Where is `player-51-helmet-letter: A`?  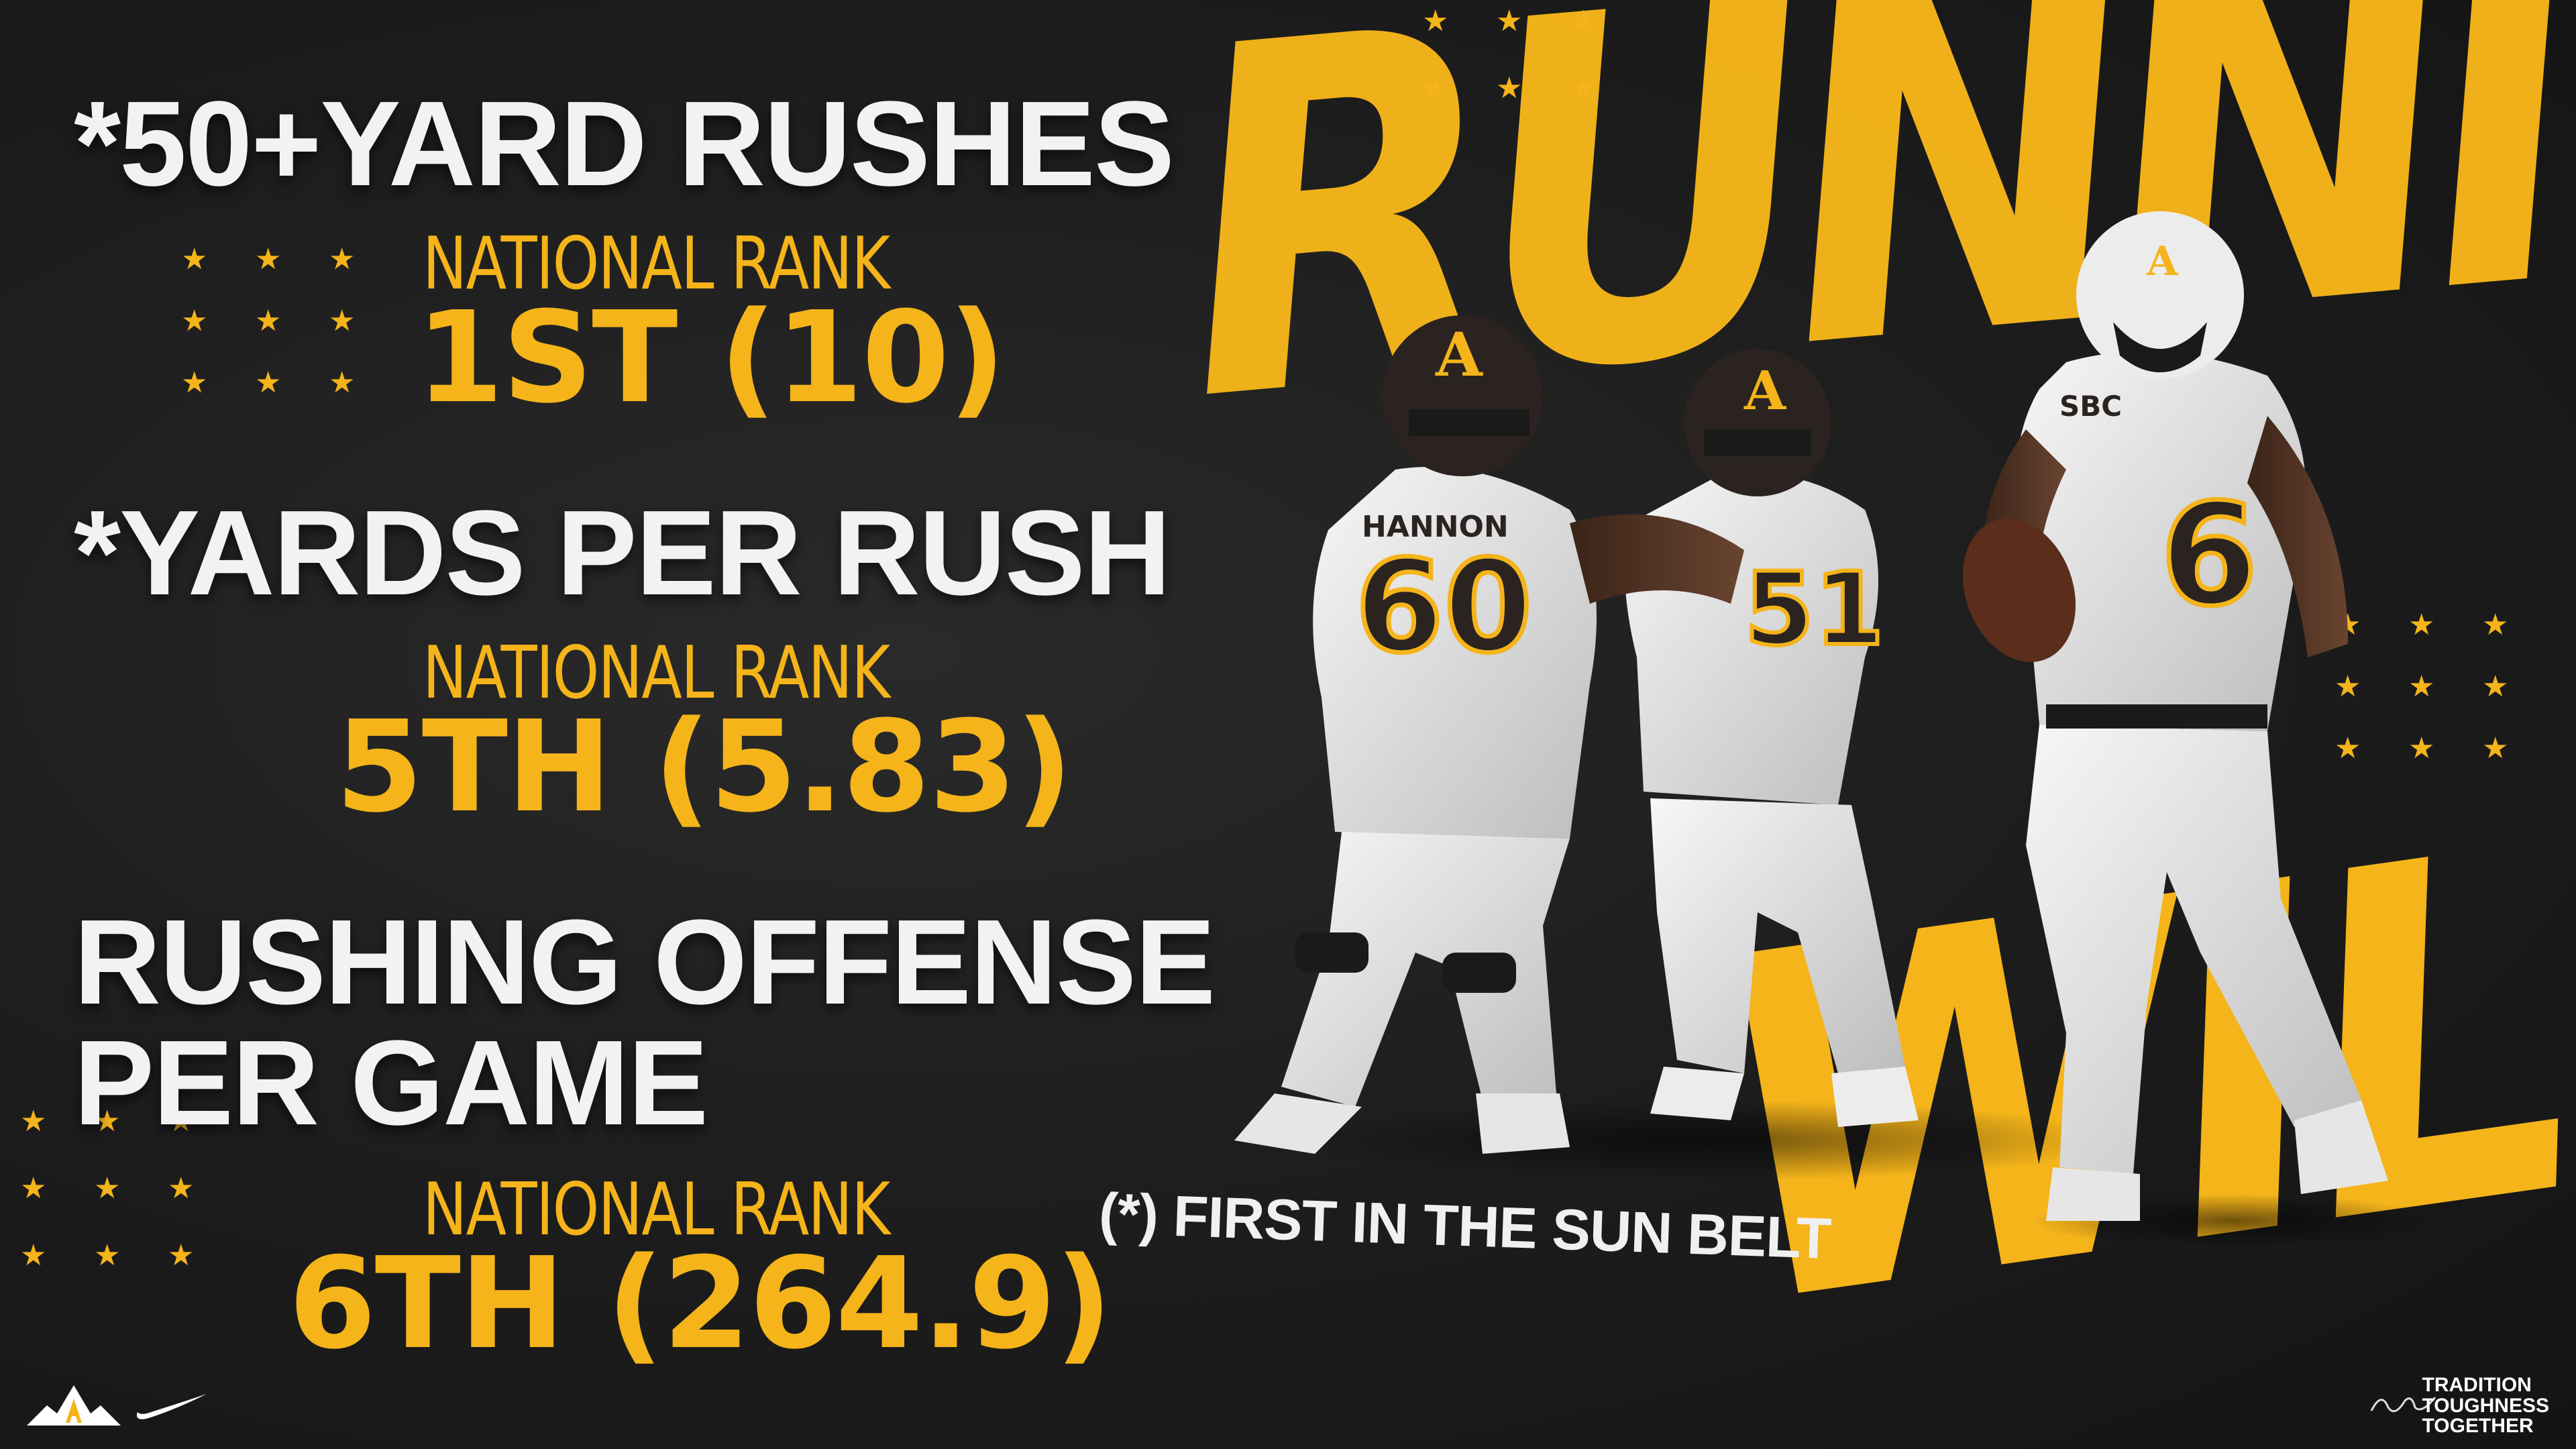 player-51-helmet-letter: A is located at coordinates (1764, 390).